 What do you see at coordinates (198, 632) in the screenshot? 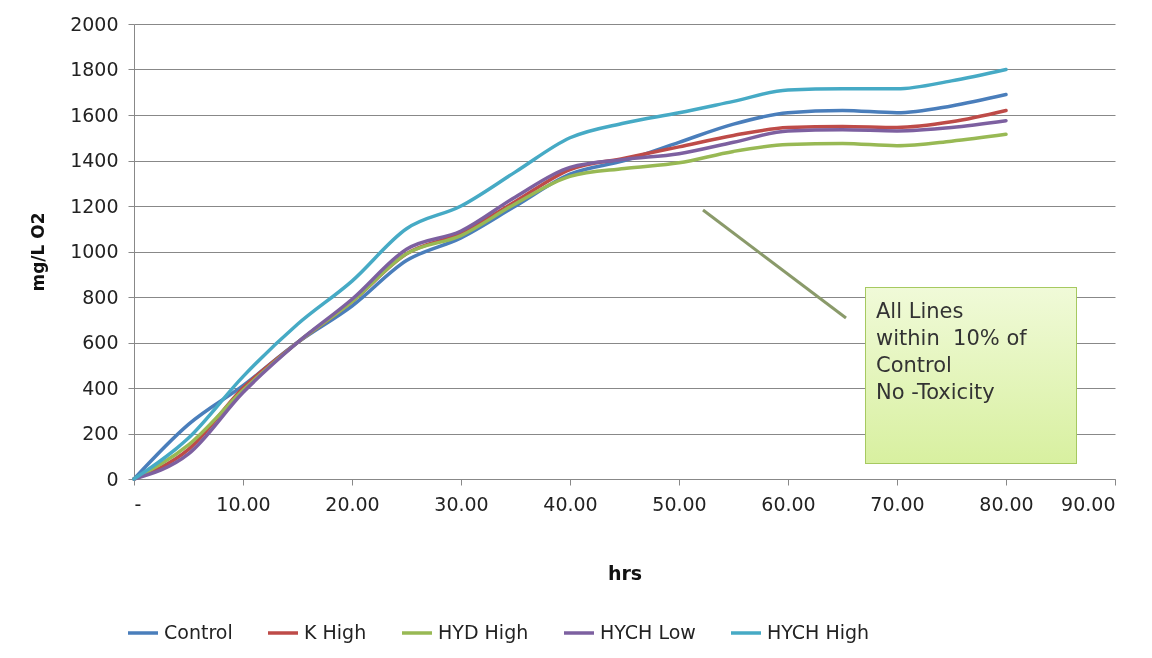
I see `legend-label: Control` at bounding box center [198, 632].